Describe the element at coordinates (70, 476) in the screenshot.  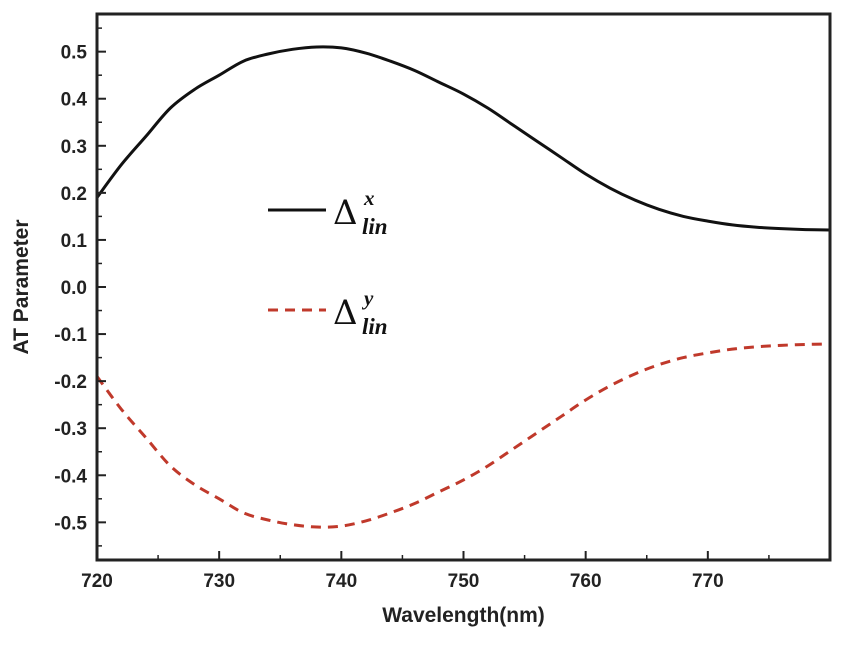
I see `y-tick-label: -0.4` at that location.